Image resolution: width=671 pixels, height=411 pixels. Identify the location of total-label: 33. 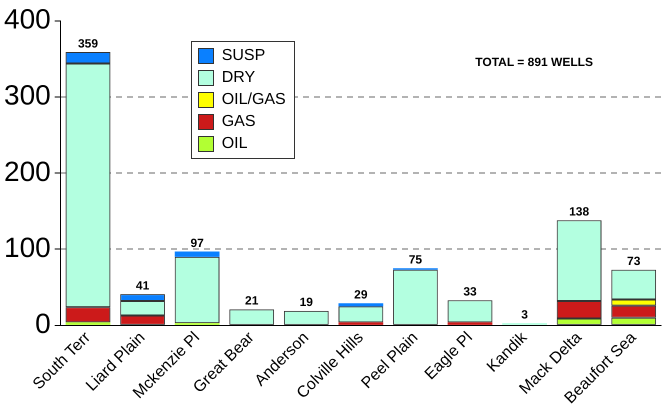
(470, 291).